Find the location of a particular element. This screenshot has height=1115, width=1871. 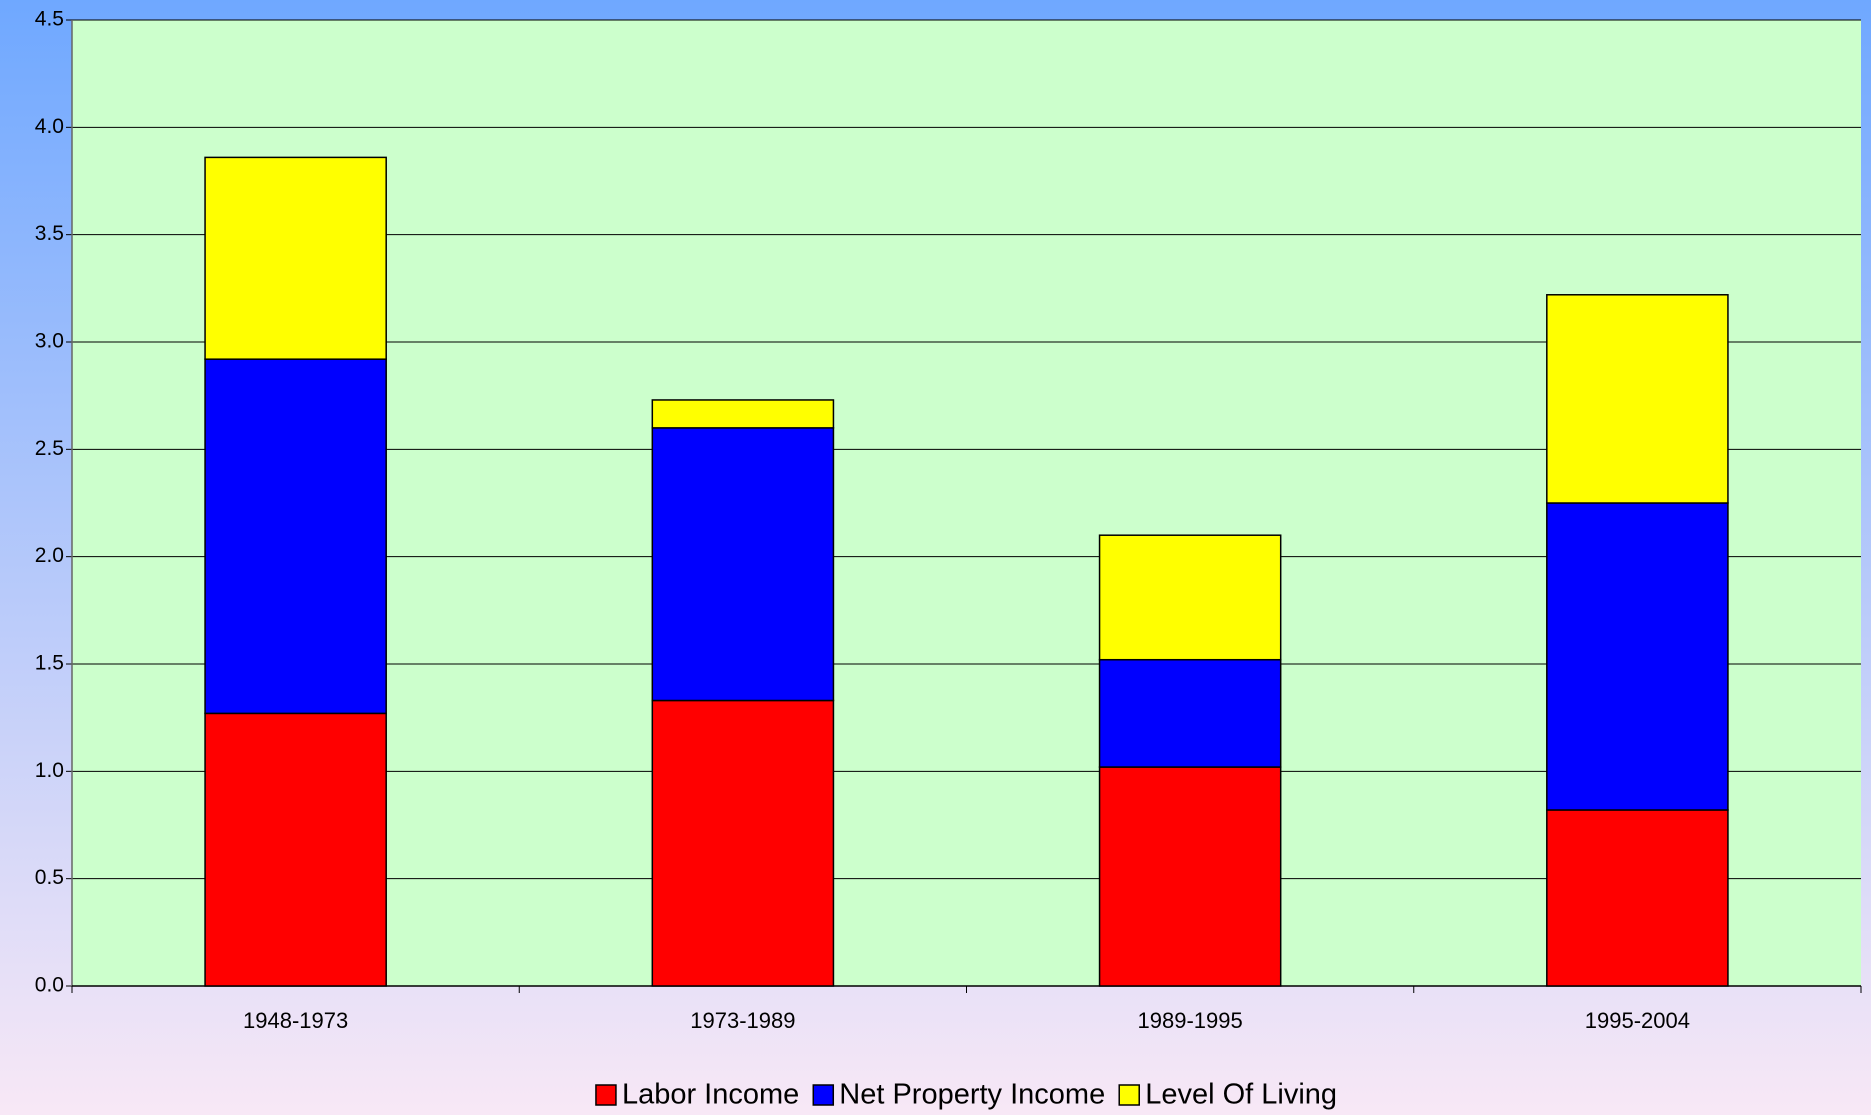

x-tick-label: 1973-1989 is located at coordinates (742, 1020).